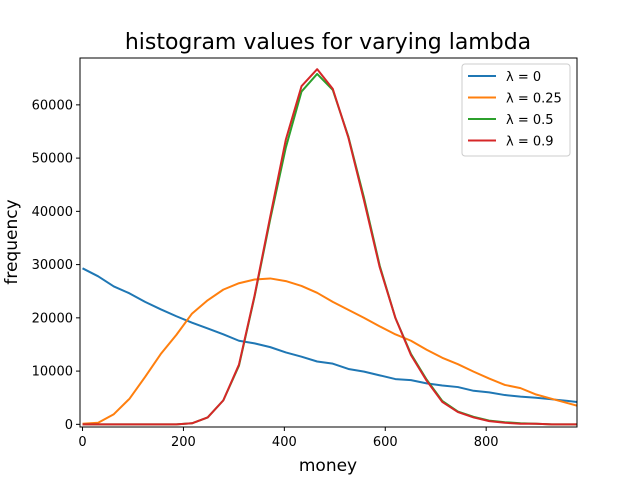 This screenshot has width=640, height=480. I want to click on x-tick-label: 800, so click(486, 442).